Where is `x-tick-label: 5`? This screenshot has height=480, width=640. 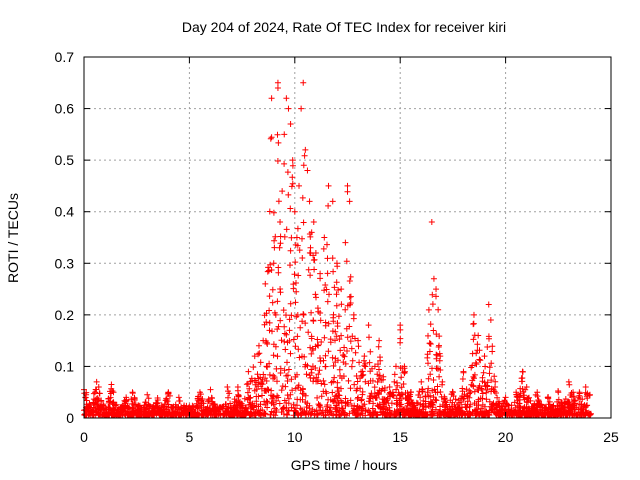 x-tick-label: 5 is located at coordinates (190, 437).